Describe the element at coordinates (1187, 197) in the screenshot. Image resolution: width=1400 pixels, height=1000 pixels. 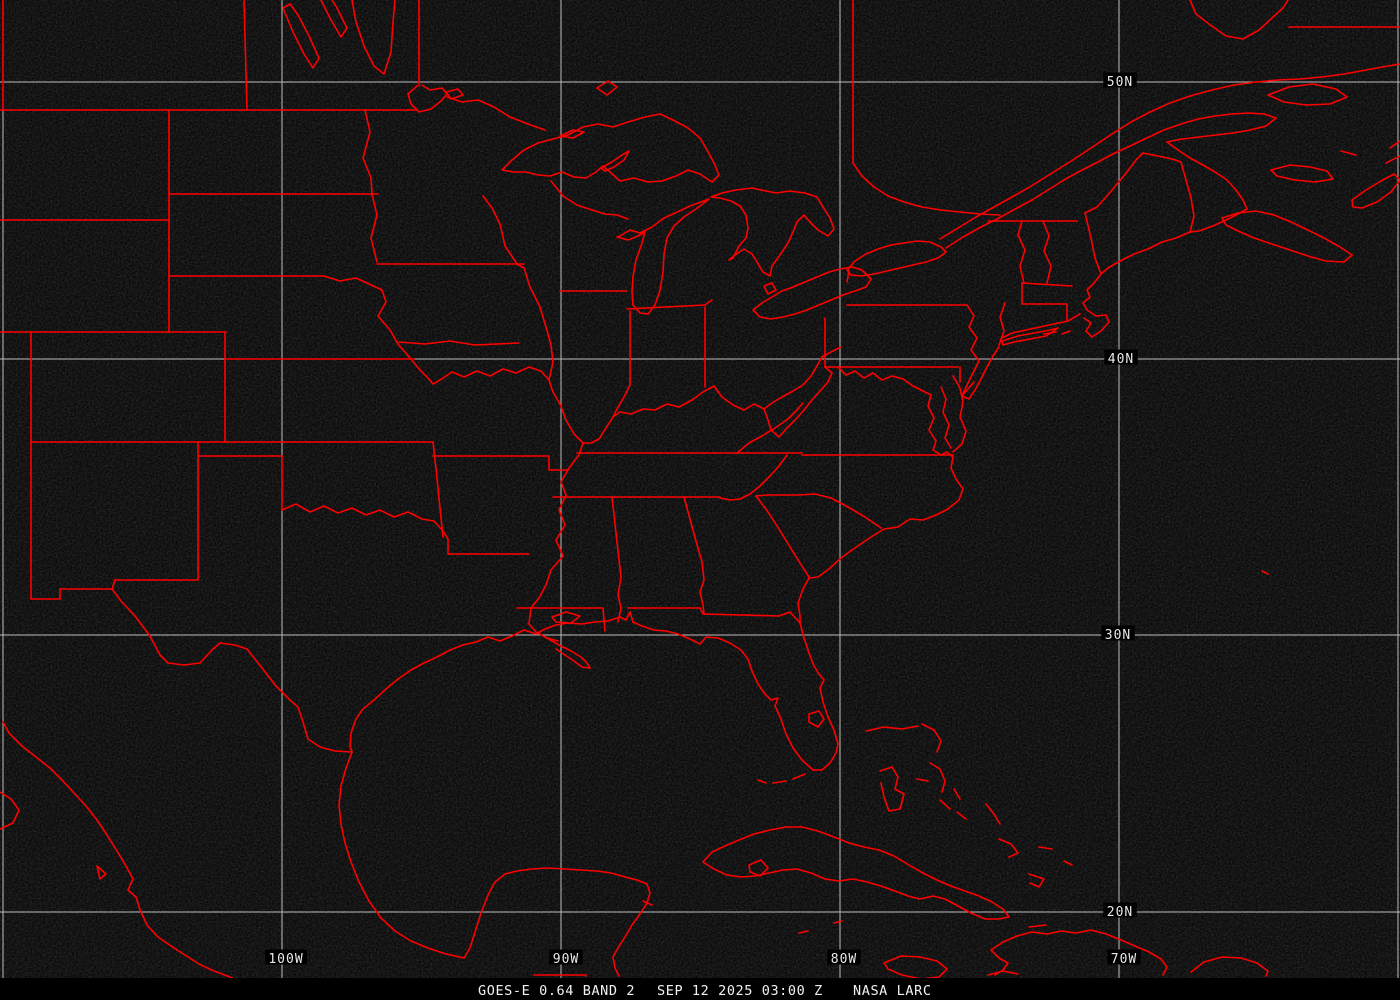
I see `map-path-border-maine-newbrunswick` at that location.